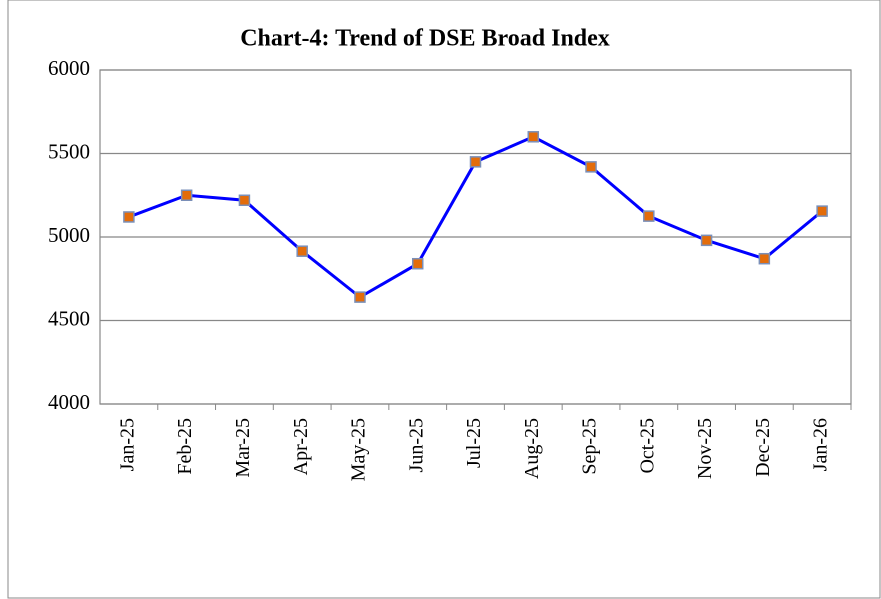 The width and height of the screenshot is (881, 599). Describe the element at coordinates (69, 402) in the screenshot. I see `y-tick-label: 4000` at that location.